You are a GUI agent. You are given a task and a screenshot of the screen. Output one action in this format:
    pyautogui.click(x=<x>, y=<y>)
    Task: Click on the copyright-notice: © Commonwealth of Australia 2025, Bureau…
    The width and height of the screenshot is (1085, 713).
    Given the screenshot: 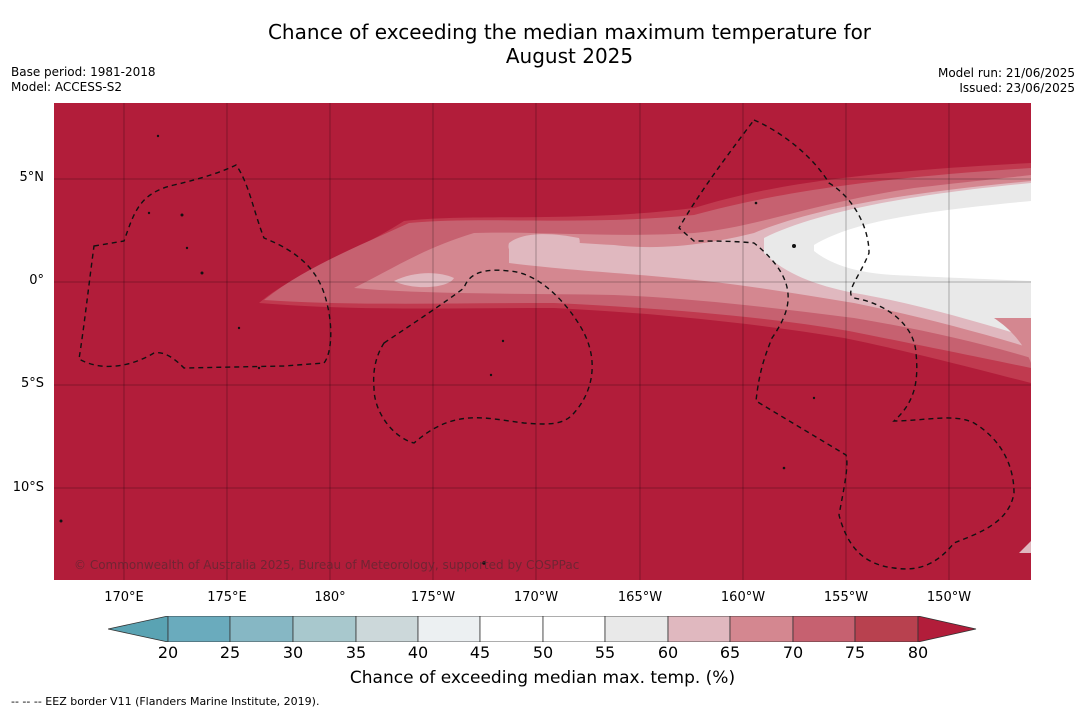 What is the action you would take?
    pyautogui.click(x=327, y=565)
    